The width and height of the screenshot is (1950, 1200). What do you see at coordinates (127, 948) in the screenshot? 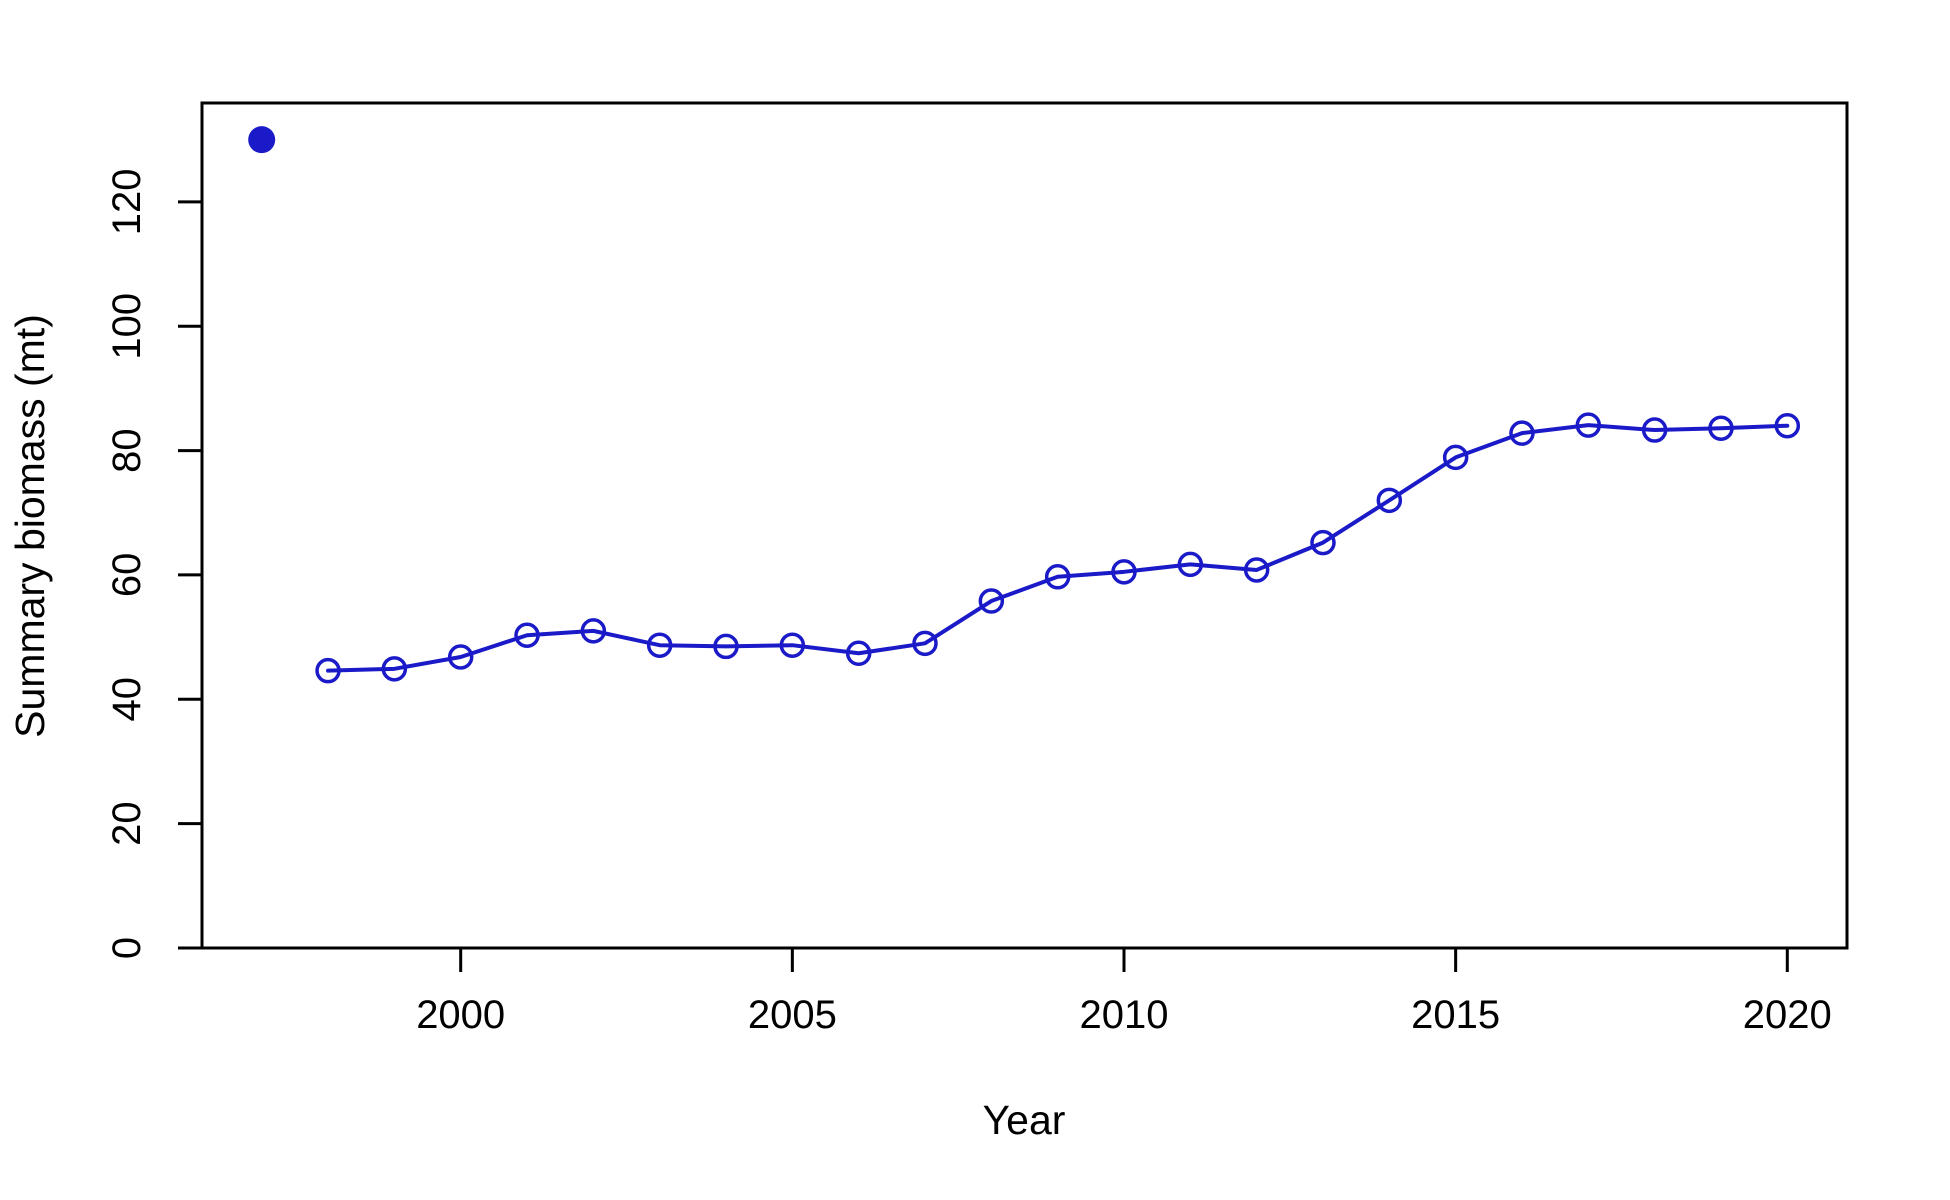
I see `y-axis-tick-label: 0` at bounding box center [127, 948].